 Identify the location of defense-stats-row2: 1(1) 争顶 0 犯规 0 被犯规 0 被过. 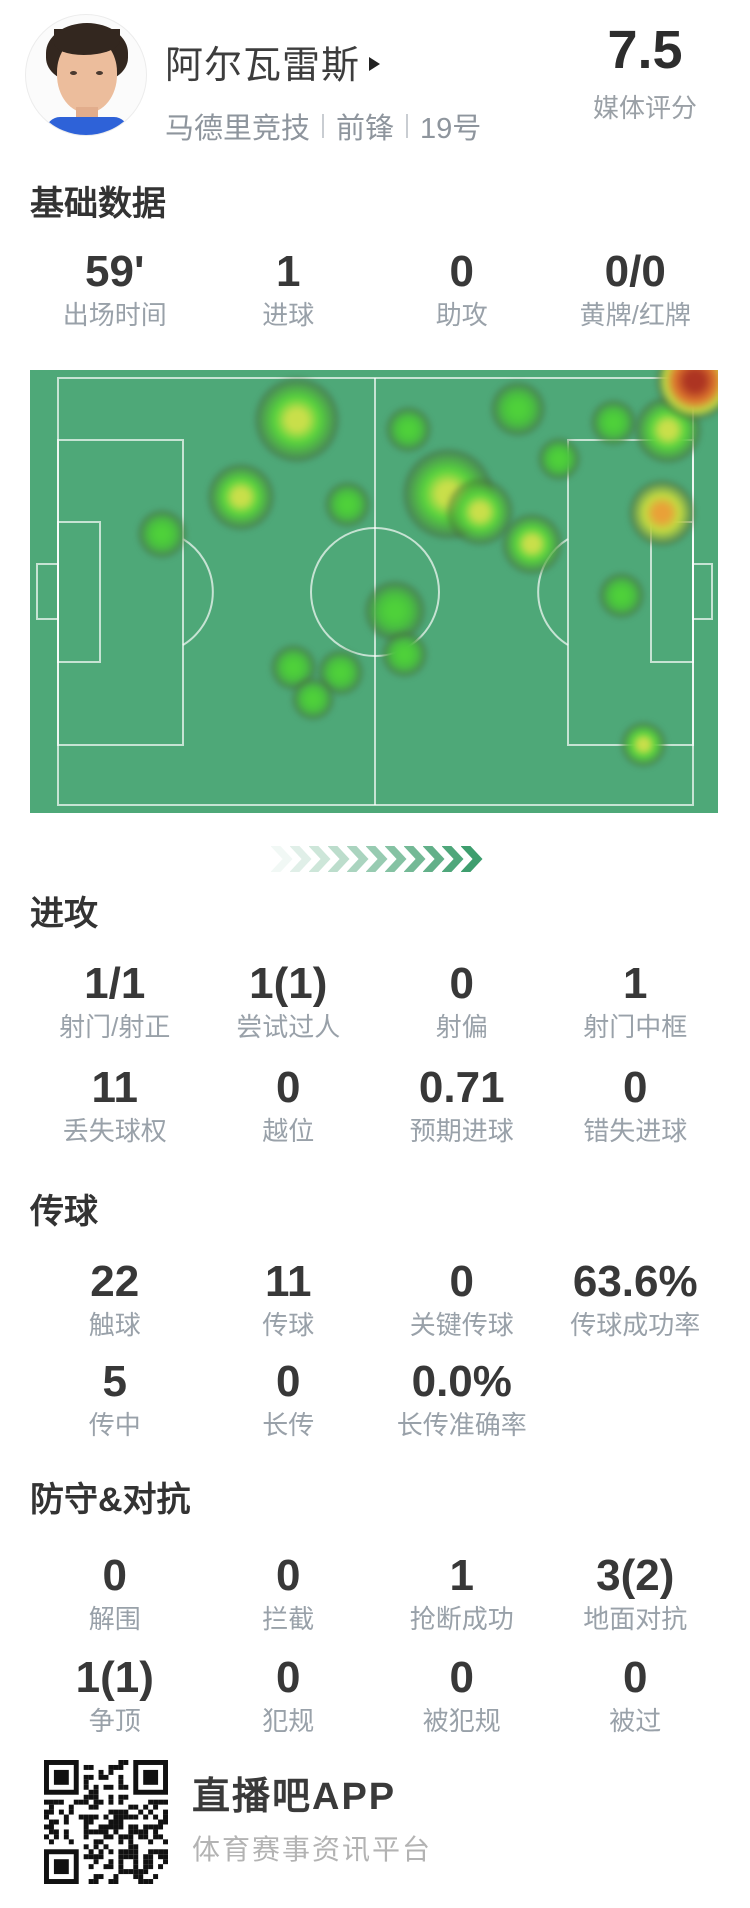
(375, 1695).